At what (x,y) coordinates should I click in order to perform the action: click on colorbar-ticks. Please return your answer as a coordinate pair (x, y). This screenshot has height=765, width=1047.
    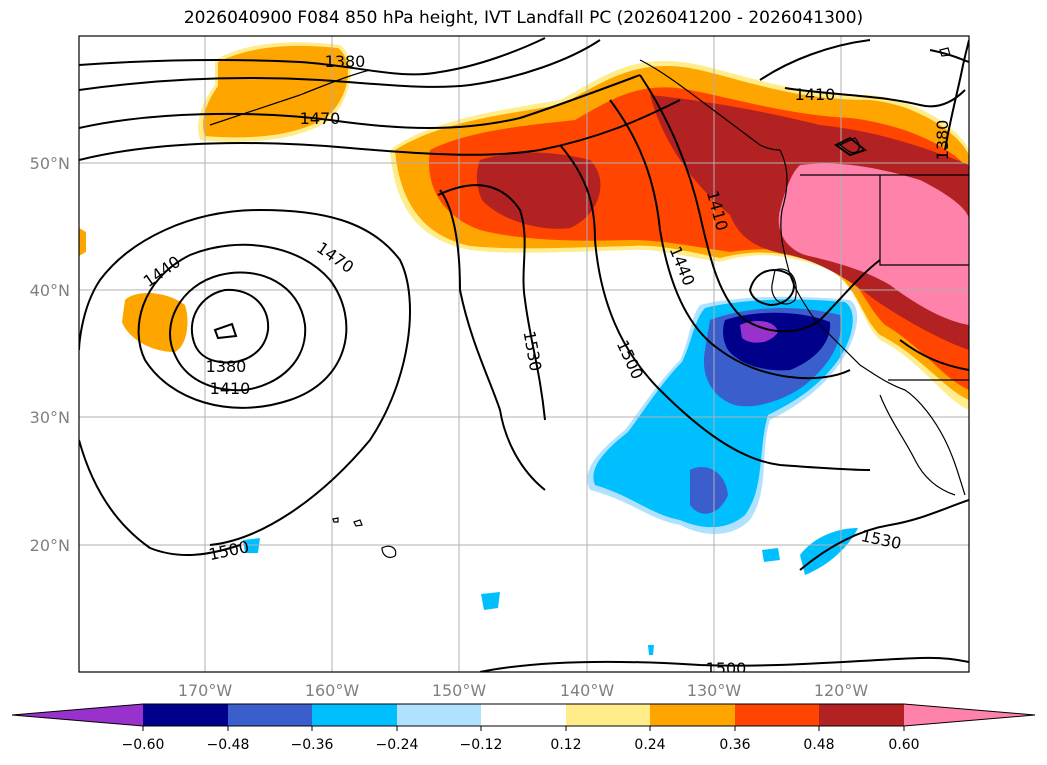
    Looking at the image, I should click on (523, 728).